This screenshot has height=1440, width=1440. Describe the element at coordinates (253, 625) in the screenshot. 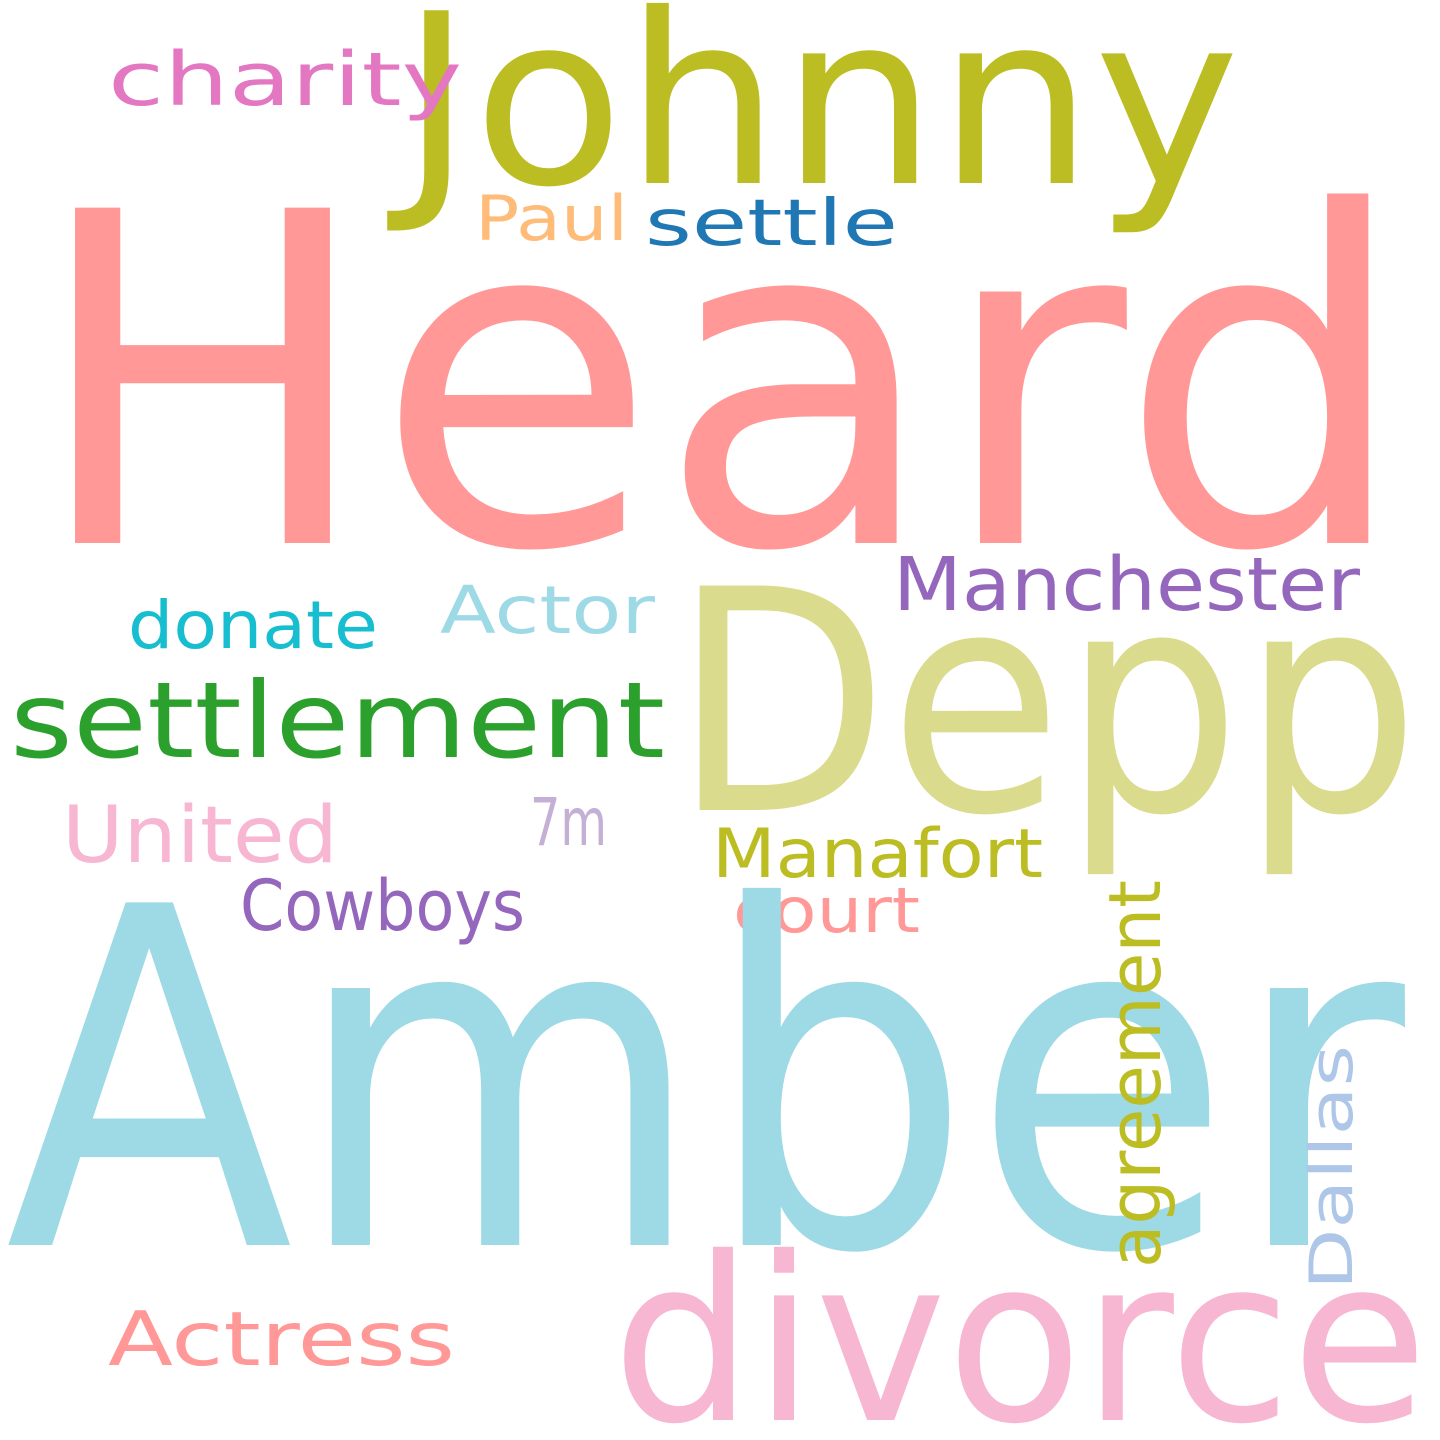

I see `word: donate` at that location.